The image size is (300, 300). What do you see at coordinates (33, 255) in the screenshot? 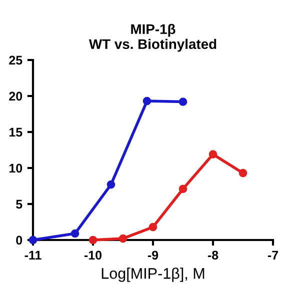
I see `x-tick-label: -11` at bounding box center [33, 255].